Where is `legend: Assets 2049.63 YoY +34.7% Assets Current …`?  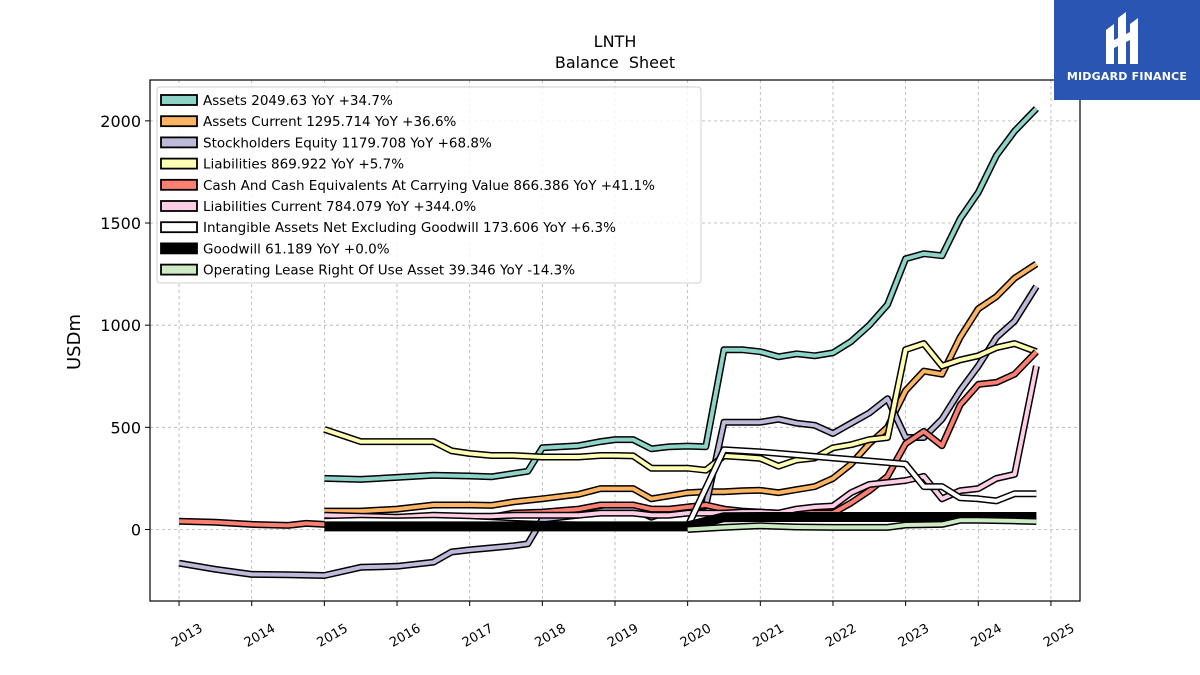 legend: Assets 2049.63 YoY +34.7% Assets Current … is located at coordinates (429, 185).